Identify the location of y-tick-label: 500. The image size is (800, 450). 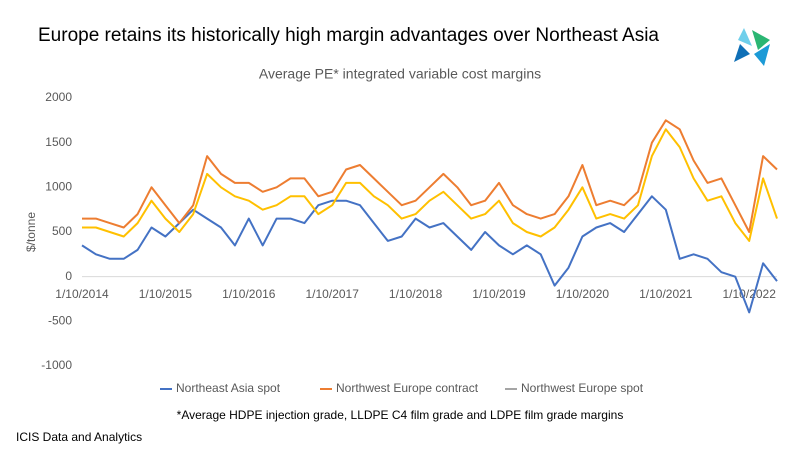
(62, 231).